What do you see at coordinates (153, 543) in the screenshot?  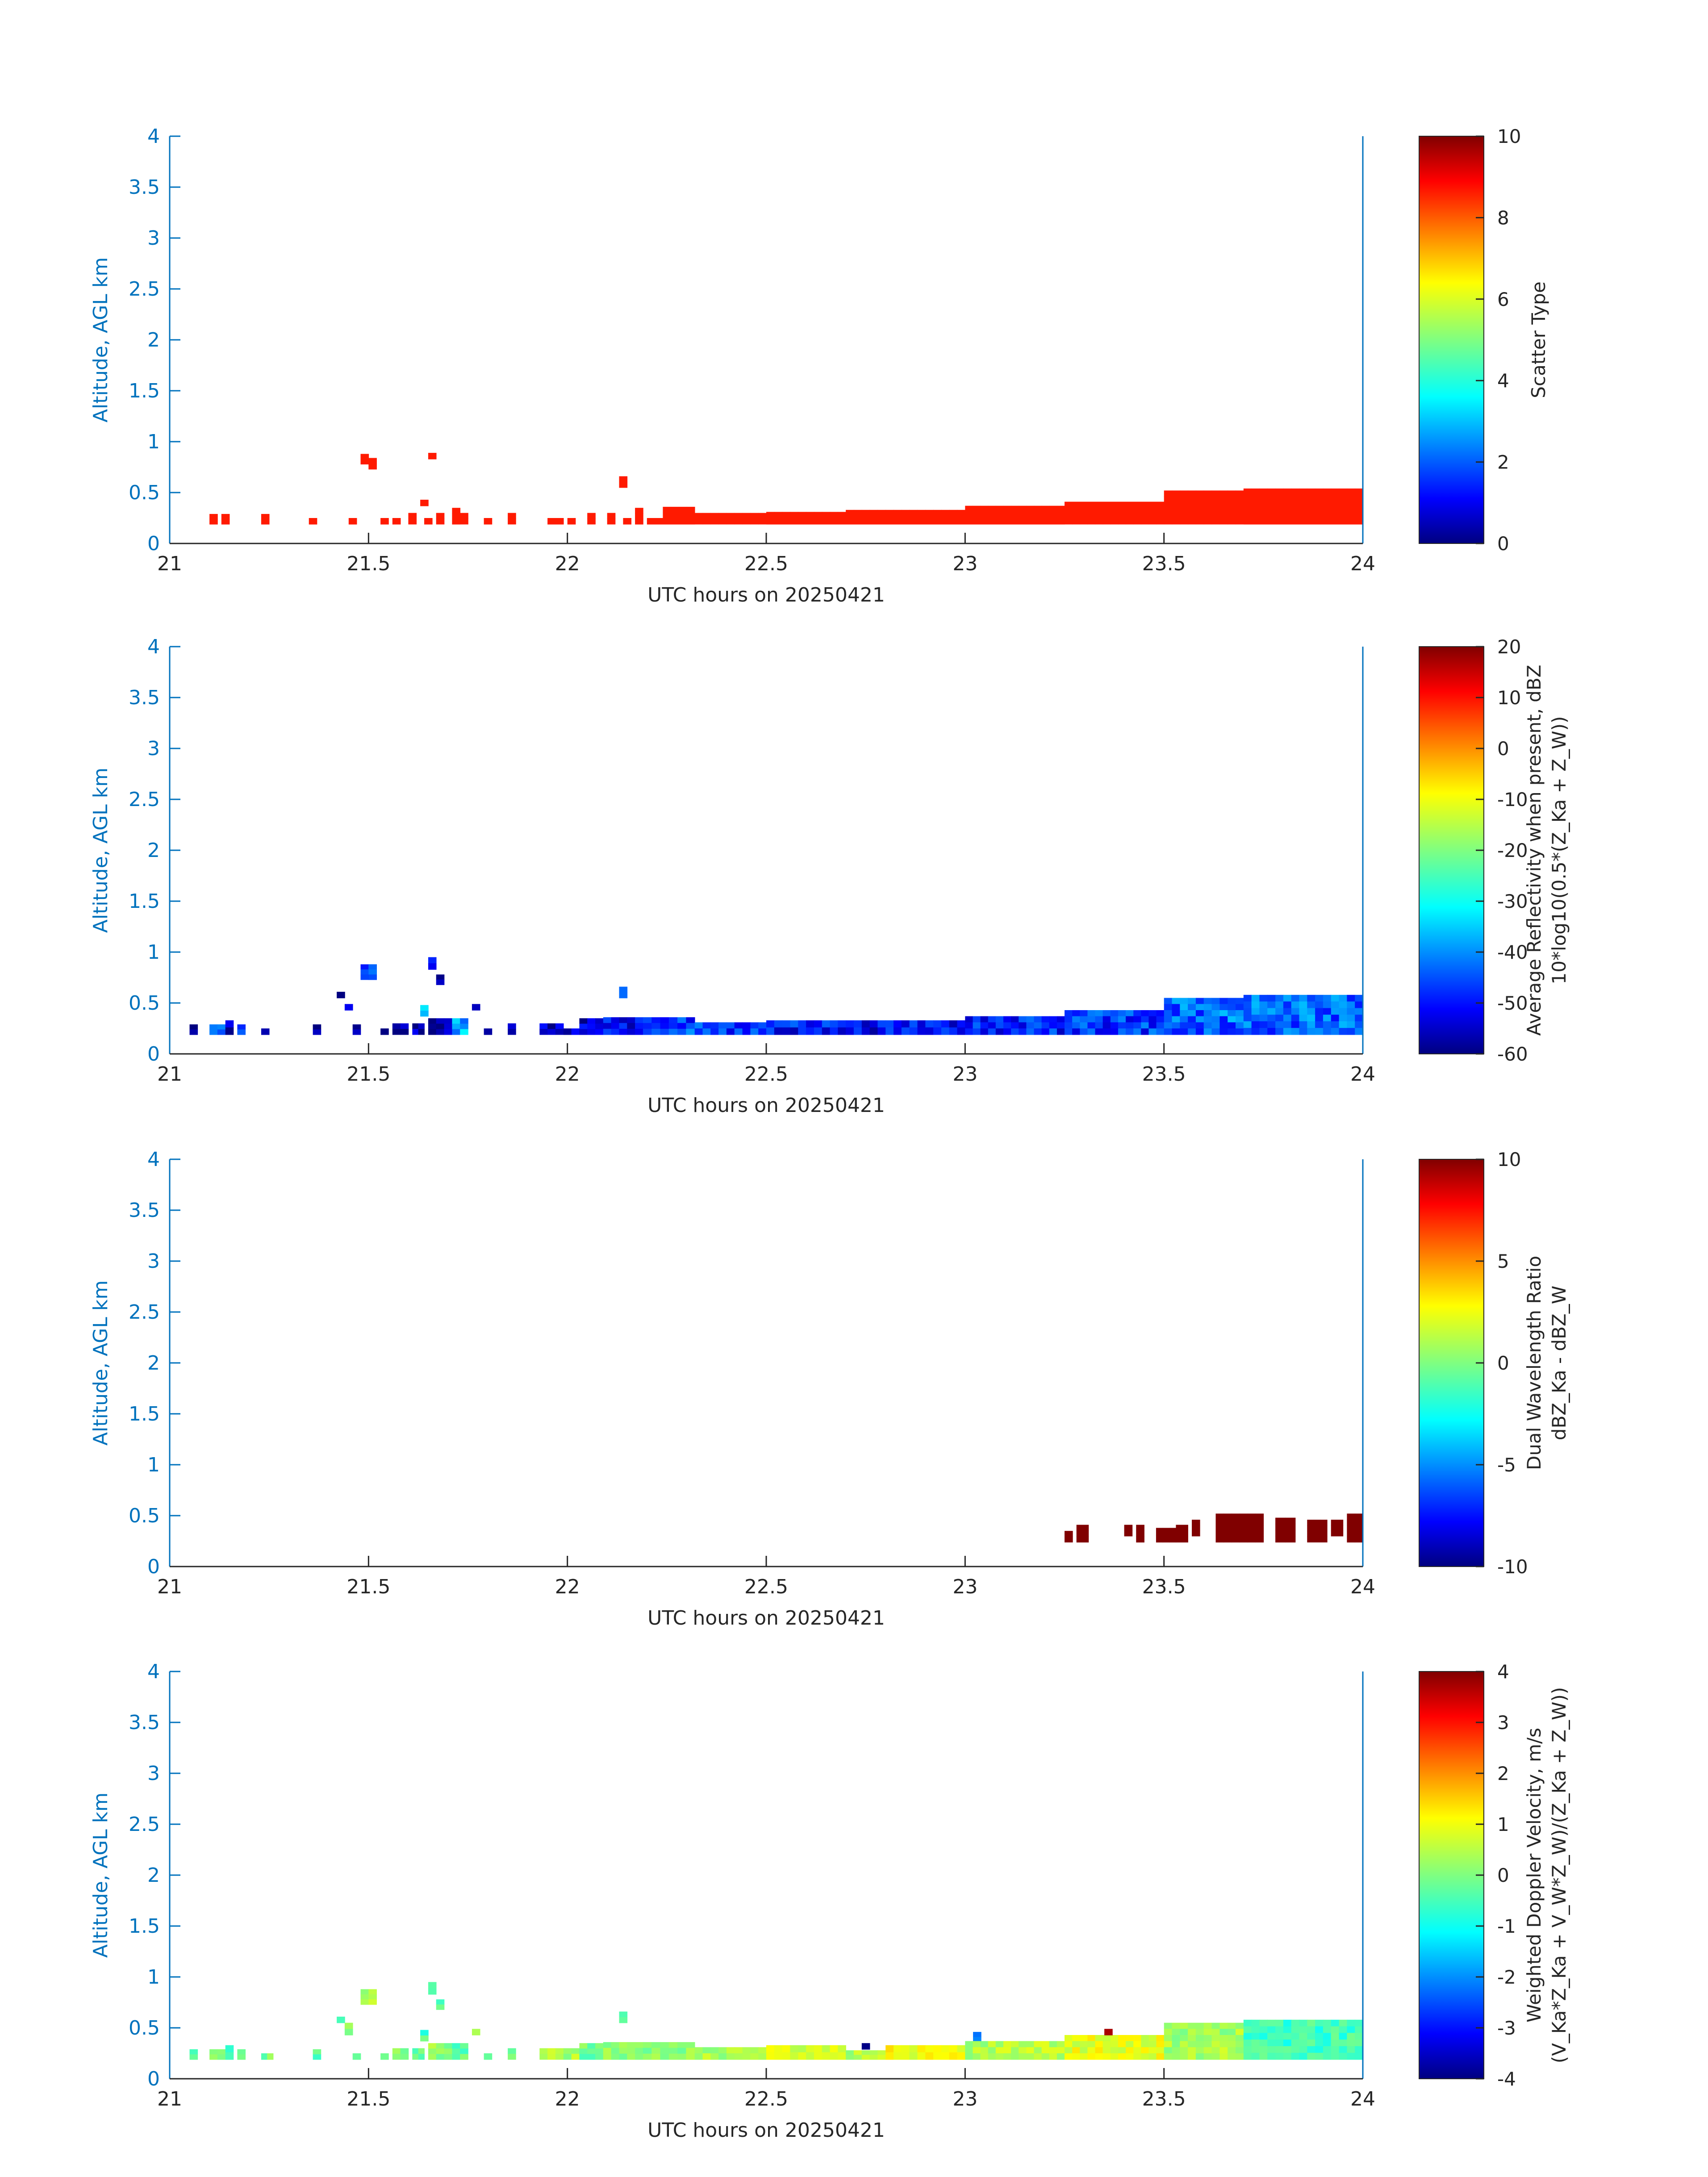 I see `y-tick-label: 0` at bounding box center [153, 543].